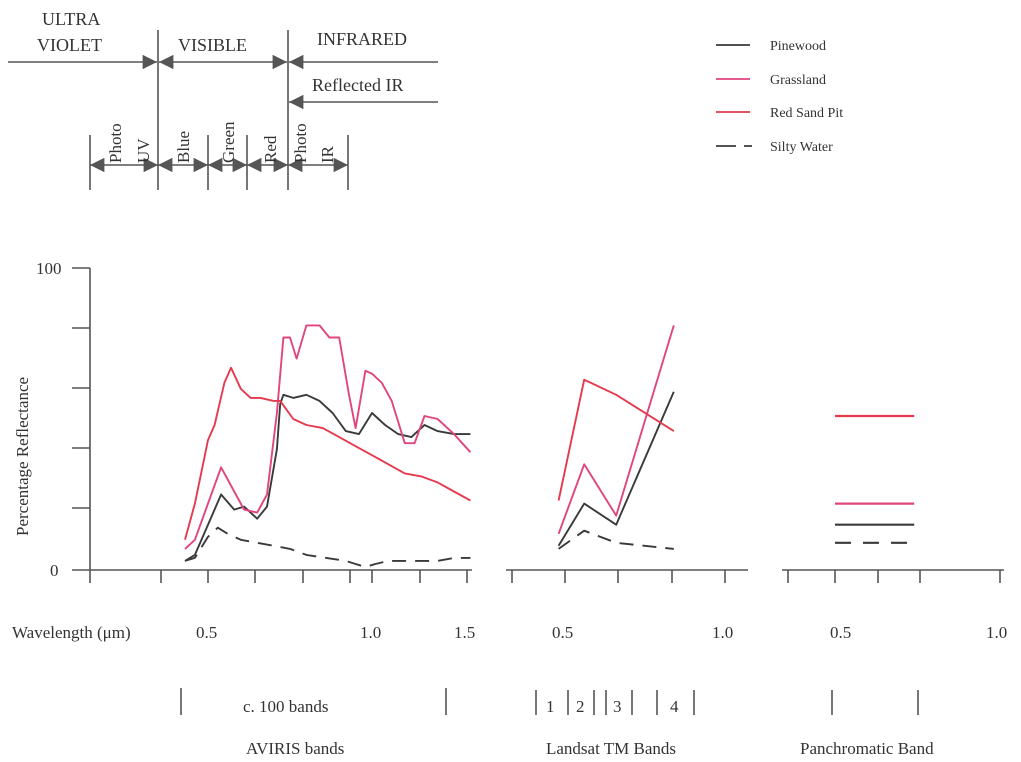 The image size is (1021, 762). What do you see at coordinates (22, 456) in the screenshot?
I see `y-axis-title: Percentage Reflectance` at bounding box center [22, 456].